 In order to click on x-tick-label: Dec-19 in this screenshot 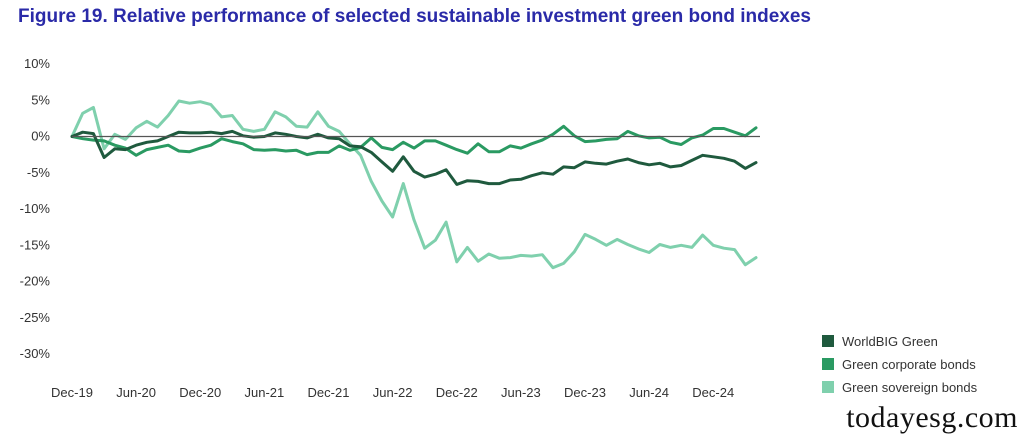, I will do `click(72, 392)`.